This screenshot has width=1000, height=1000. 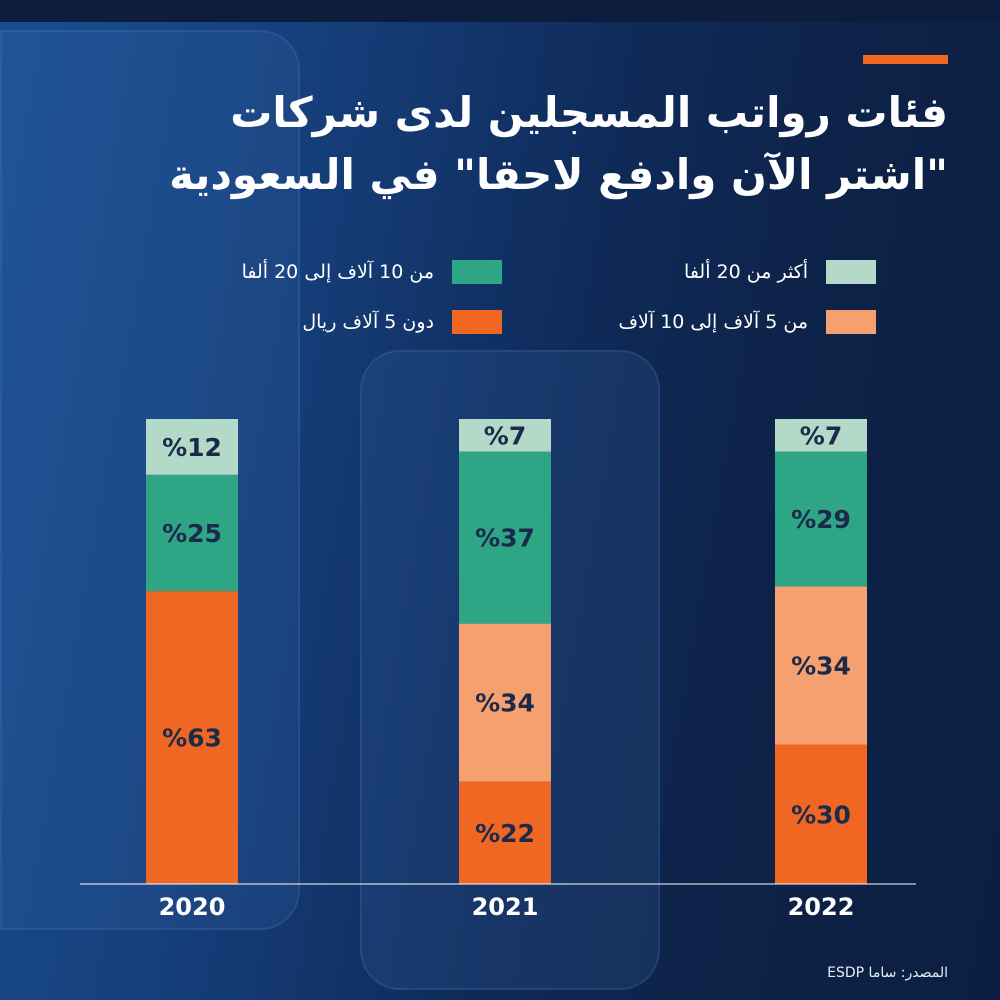 I want to click on data-label: %63, so click(x=192, y=738).